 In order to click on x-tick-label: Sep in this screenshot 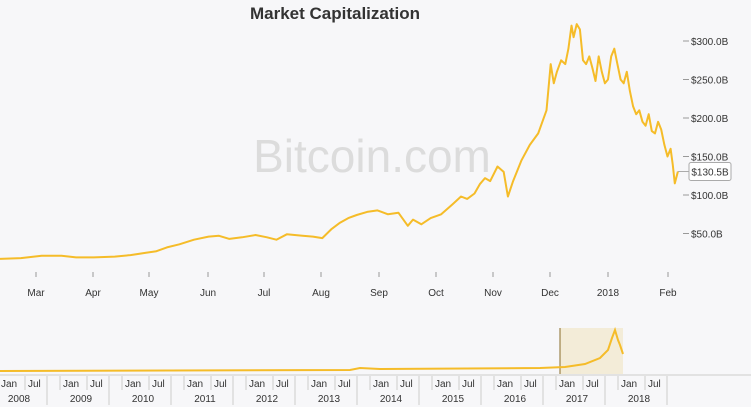, I will do `click(379, 293)`.